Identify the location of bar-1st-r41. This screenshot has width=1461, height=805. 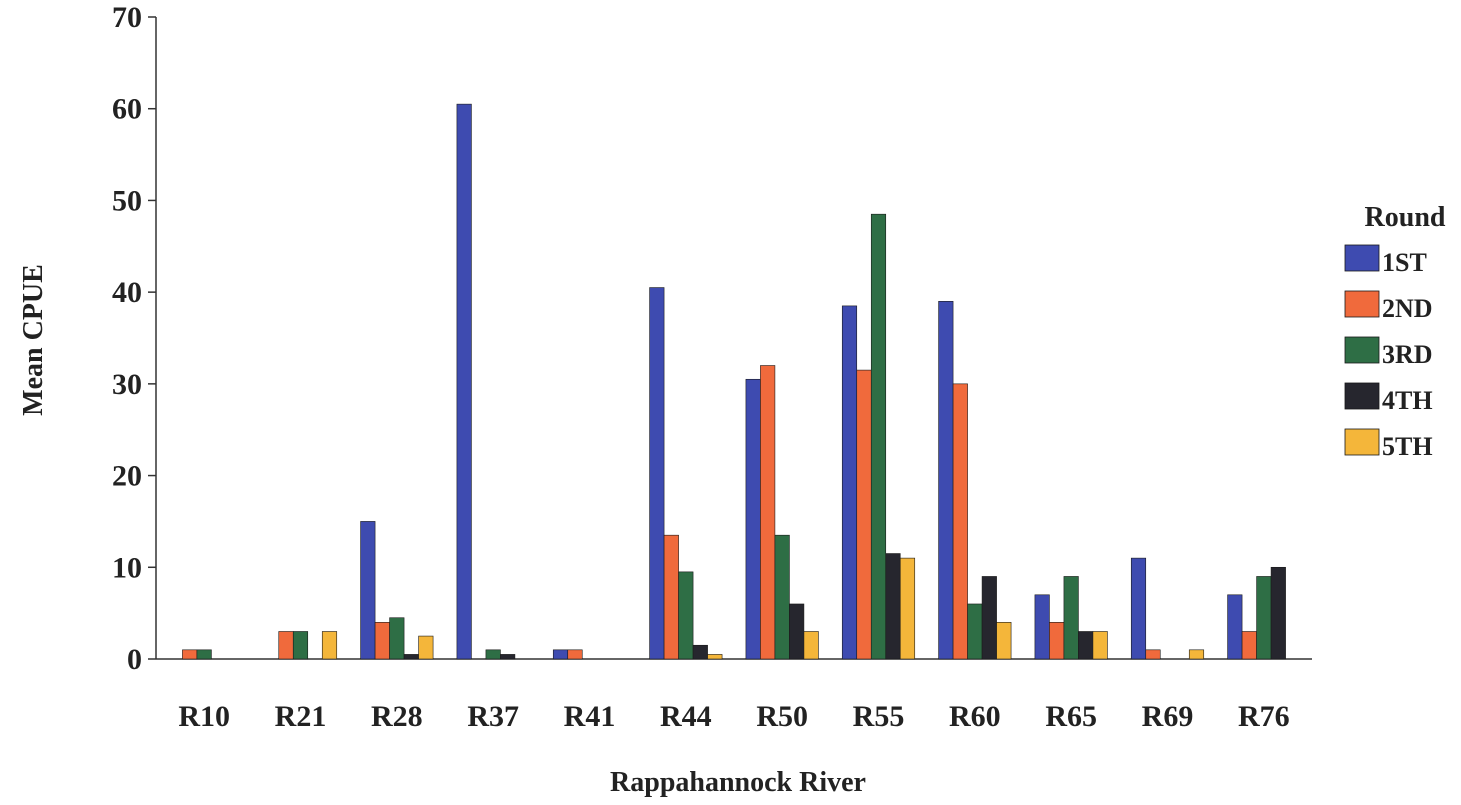
(560, 654).